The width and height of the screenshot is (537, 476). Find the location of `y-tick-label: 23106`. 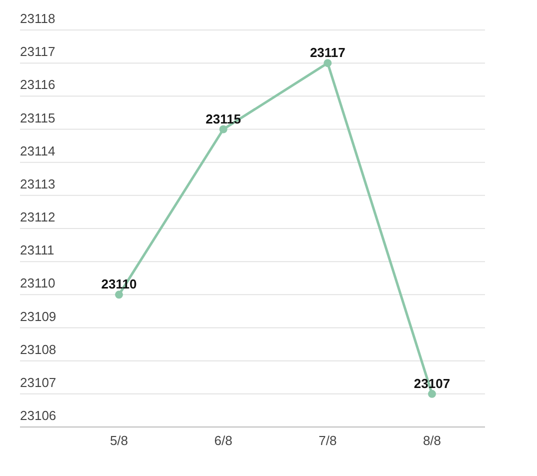

y-tick-label: 23106 is located at coordinates (38, 415).